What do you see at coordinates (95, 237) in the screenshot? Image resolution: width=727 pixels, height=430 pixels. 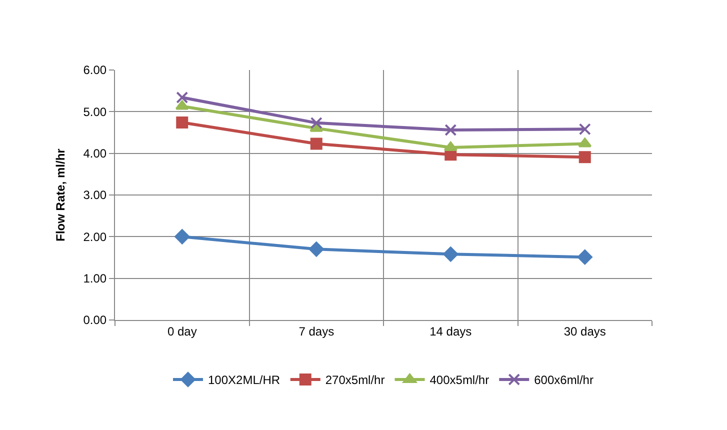 I see `y-tick-label: 2.00` at bounding box center [95, 237].